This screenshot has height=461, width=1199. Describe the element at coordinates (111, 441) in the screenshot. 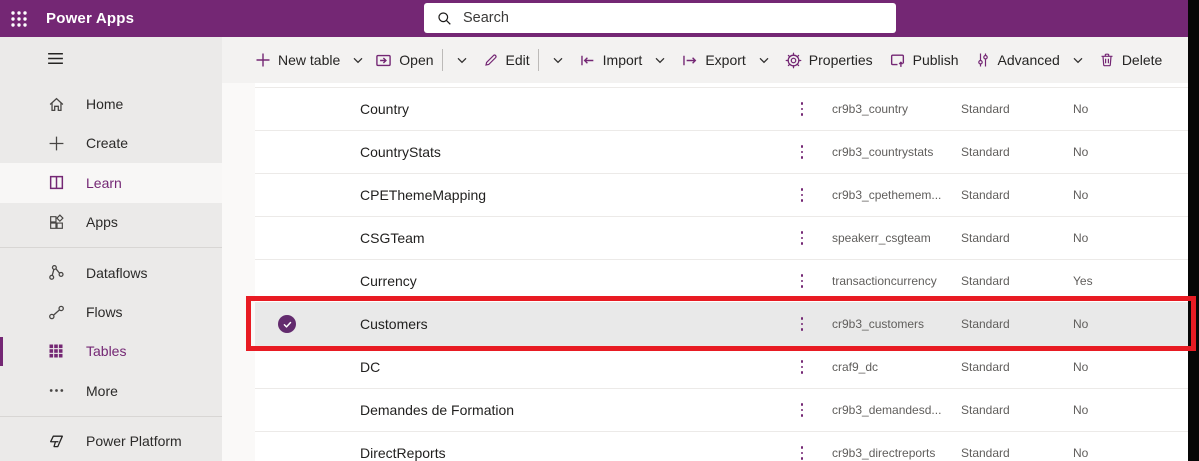

I see `sidebar-item-power-platform: Power Platform` at that location.